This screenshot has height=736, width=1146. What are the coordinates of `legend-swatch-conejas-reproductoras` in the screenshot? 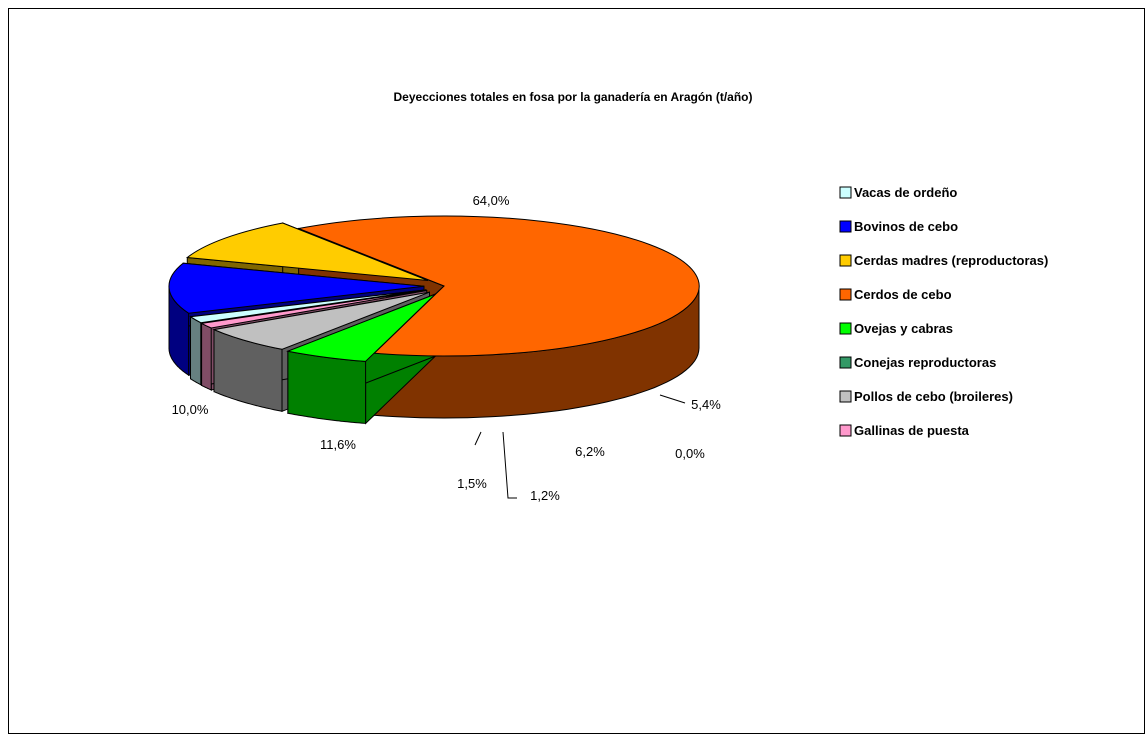 It's located at (845, 362).